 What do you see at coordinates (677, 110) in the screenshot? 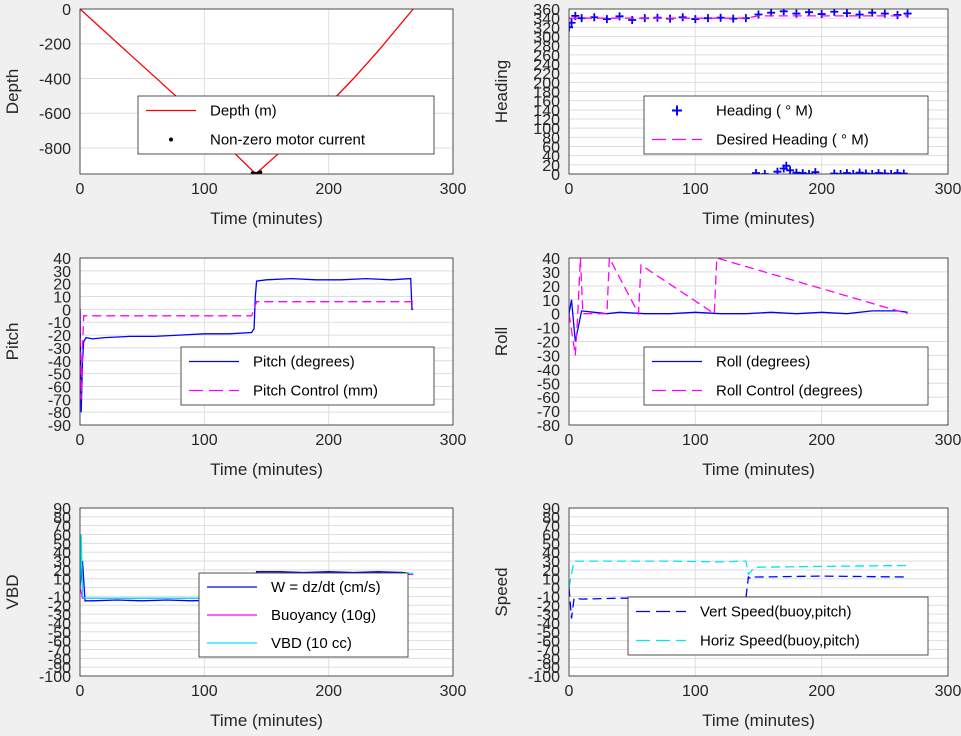
I see `legend-marker` at bounding box center [677, 110].